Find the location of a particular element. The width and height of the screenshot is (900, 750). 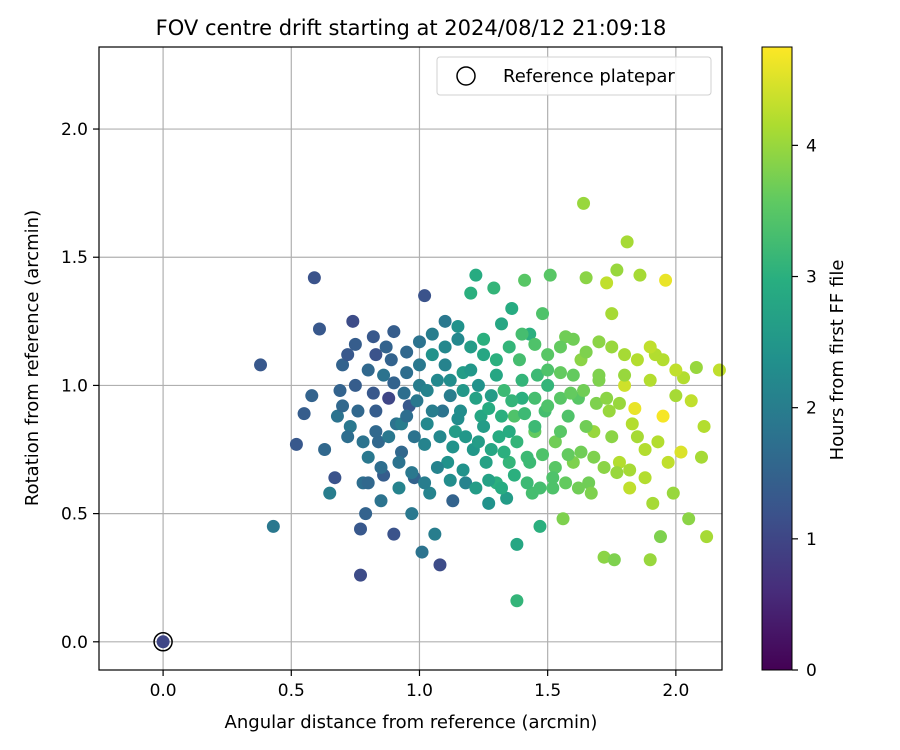

colorbar-tick-label: 2 is located at coordinates (811, 409).